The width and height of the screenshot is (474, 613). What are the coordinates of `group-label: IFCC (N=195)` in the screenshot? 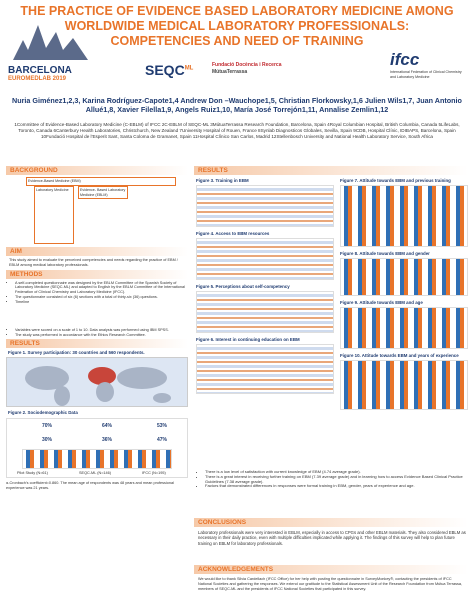 It's located at (154, 473).